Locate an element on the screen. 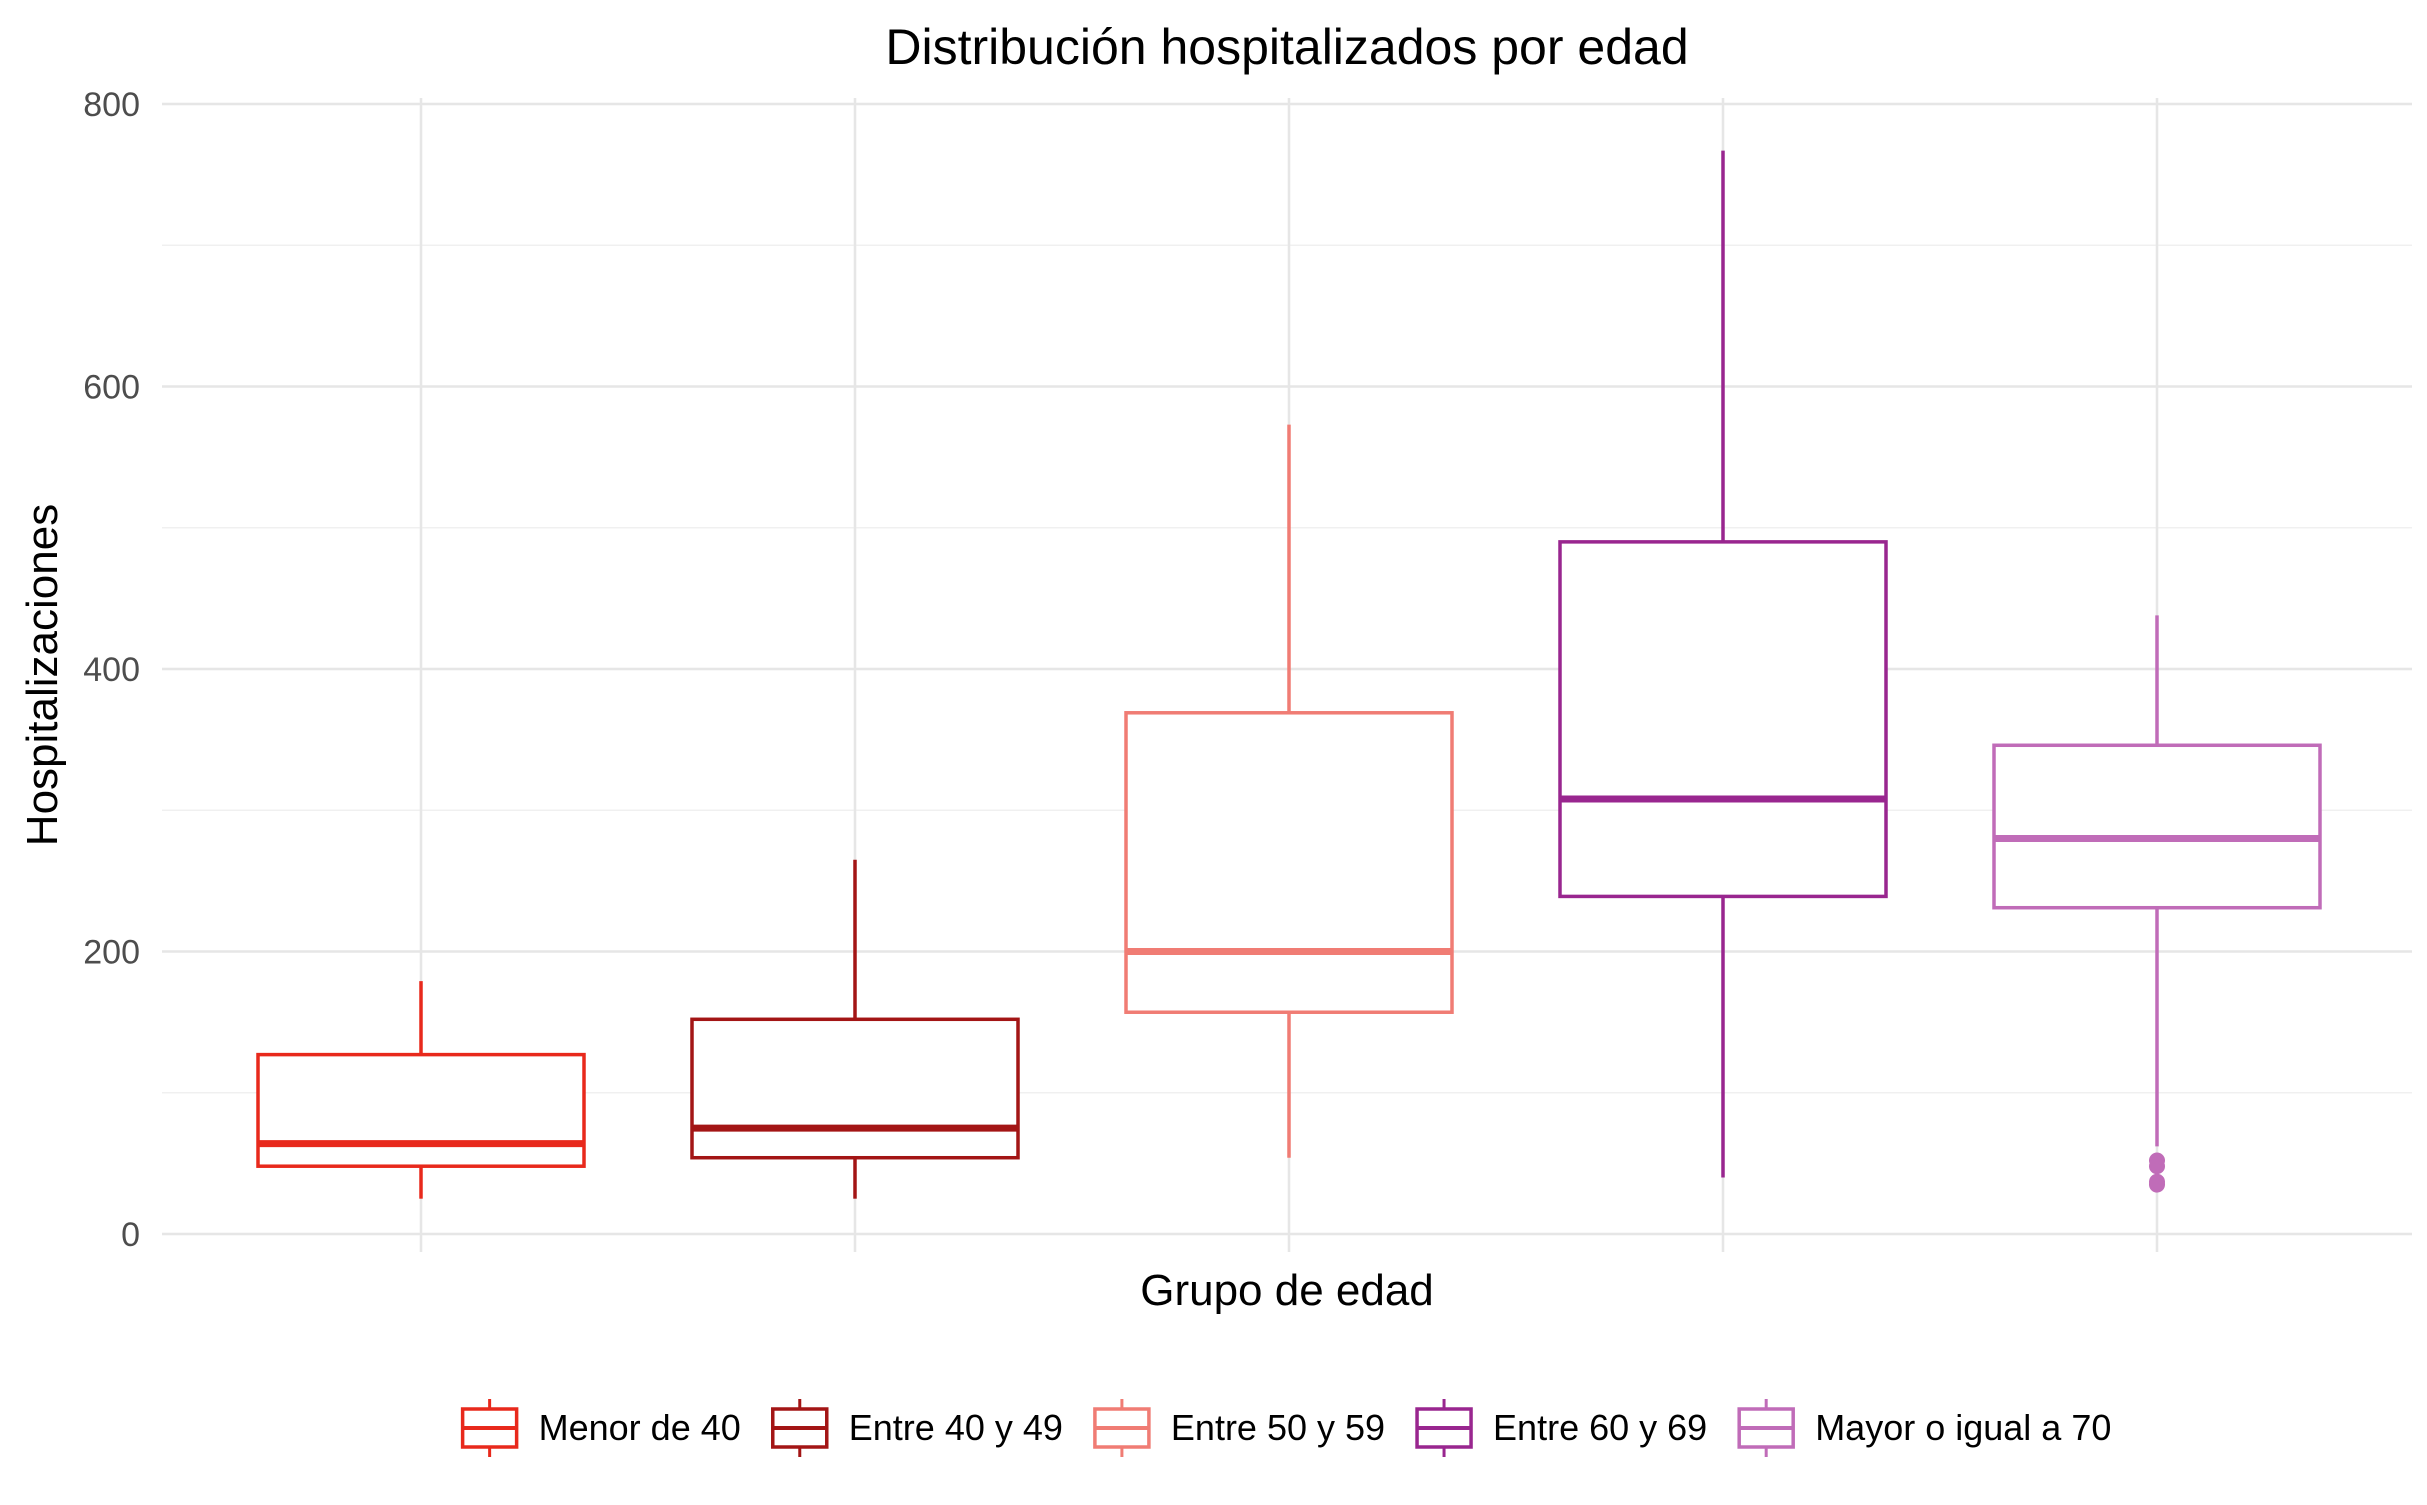  legend-item: Entre 40 y 49 is located at coordinates (917, 1428).